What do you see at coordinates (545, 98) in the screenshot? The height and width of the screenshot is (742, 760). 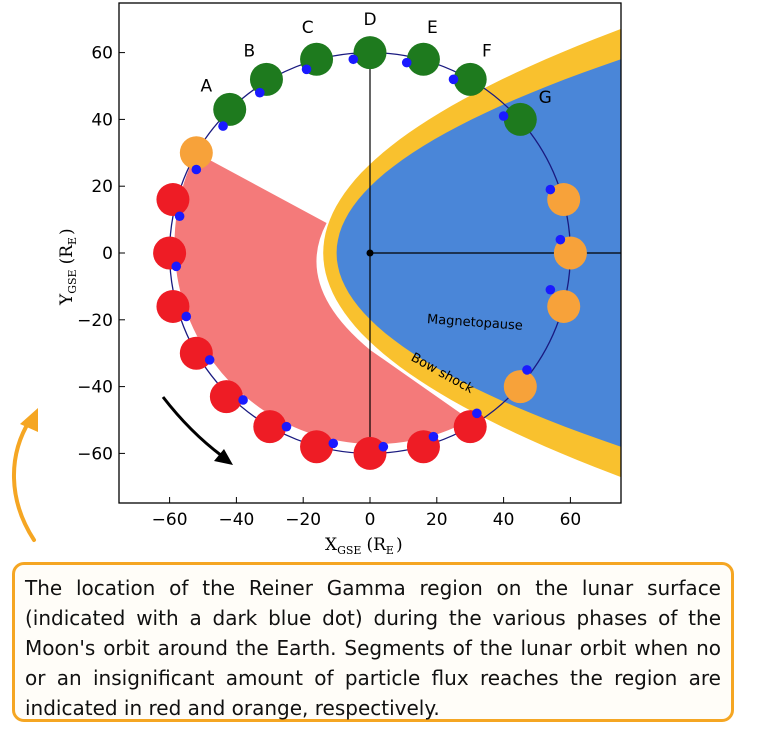 I see `phase-label-g: G` at bounding box center [545, 98].